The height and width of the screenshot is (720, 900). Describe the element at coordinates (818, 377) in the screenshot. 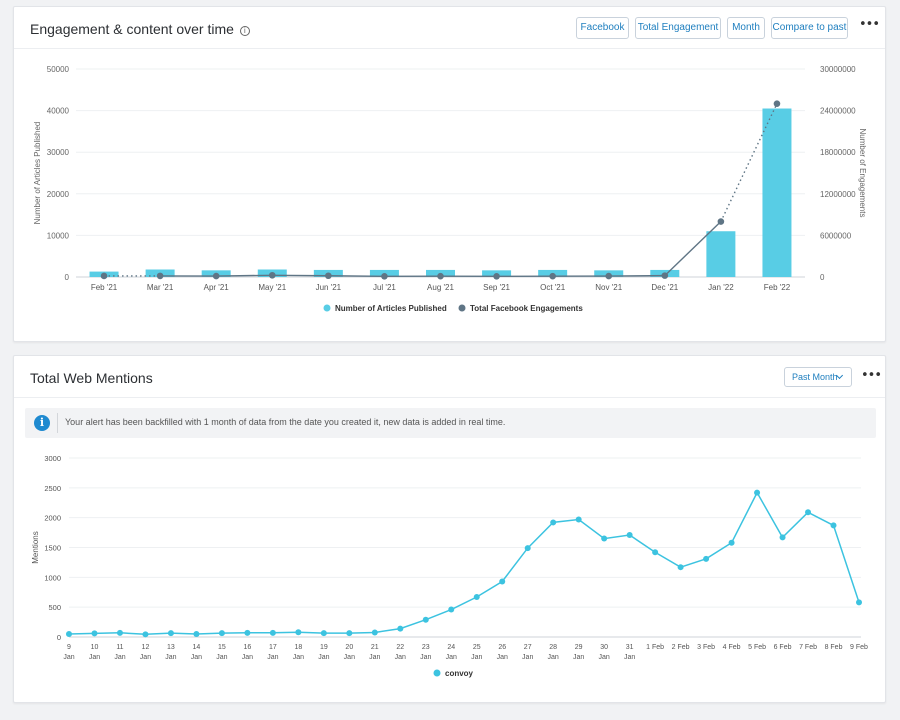

I see `period-dropdown: Past Month` at that location.